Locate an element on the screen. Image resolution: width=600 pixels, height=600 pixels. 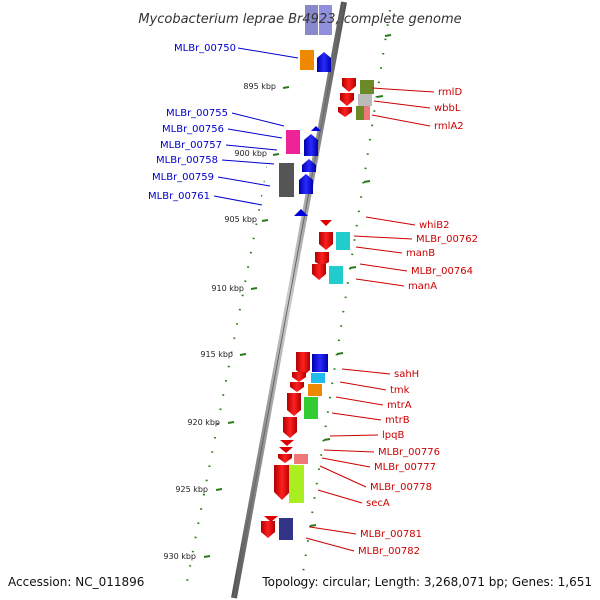
gene-label-MLBr_00755: MLBr_00755 is located at coordinates (197, 113).